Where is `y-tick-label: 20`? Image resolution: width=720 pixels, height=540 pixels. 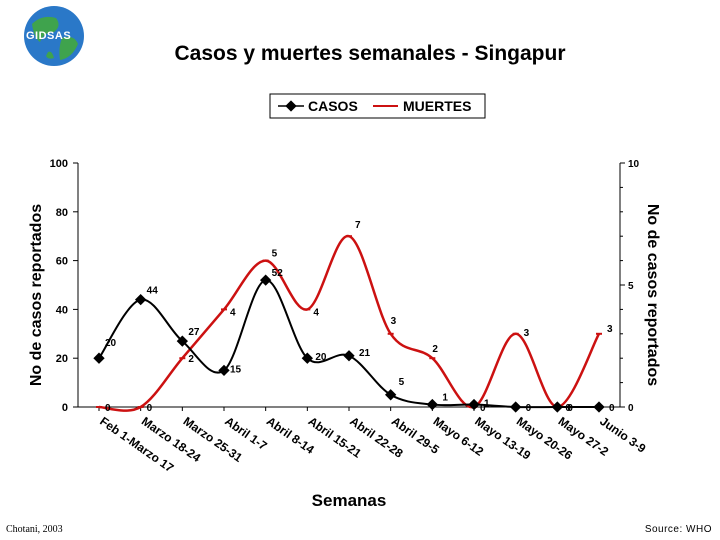
y-tick-label: 20 is located at coordinates (62, 359).